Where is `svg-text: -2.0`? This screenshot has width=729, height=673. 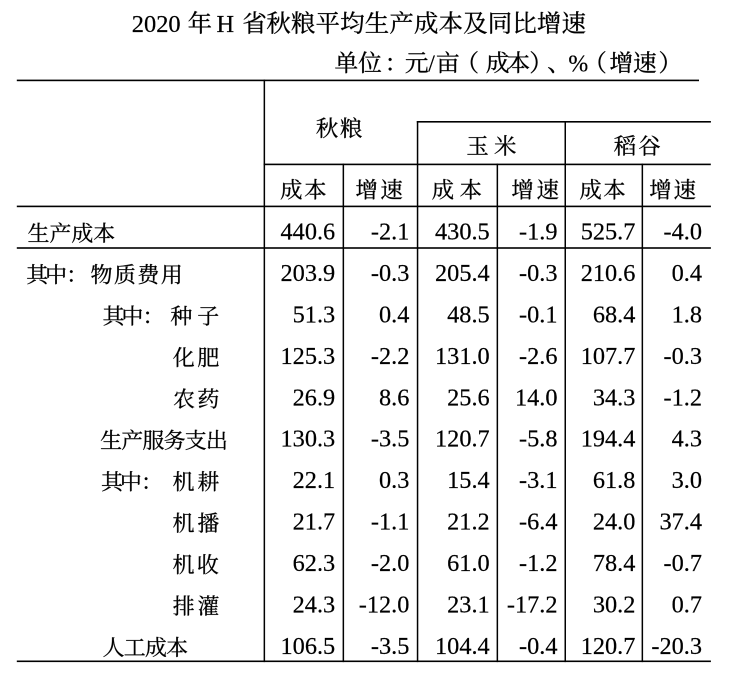
svg-text: -2.0 is located at coordinates (390, 563).